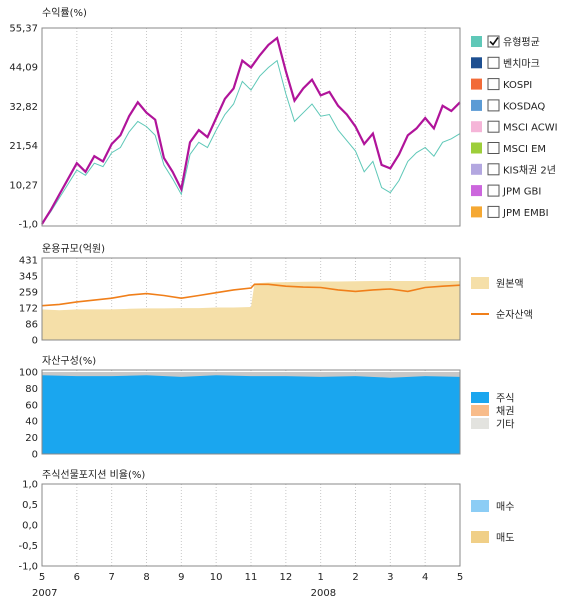  Describe the element at coordinates (251, 295) in the screenshot. I see `series-line-순자산액` at that location.